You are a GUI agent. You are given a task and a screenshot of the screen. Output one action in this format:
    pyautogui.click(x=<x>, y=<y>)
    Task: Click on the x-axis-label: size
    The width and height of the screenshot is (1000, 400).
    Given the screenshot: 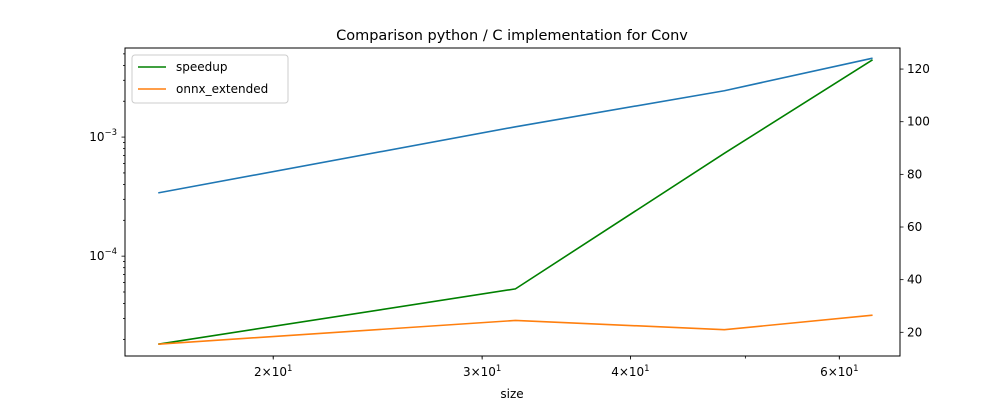 What is the action you would take?
    pyautogui.click(x=511, y=393)
    